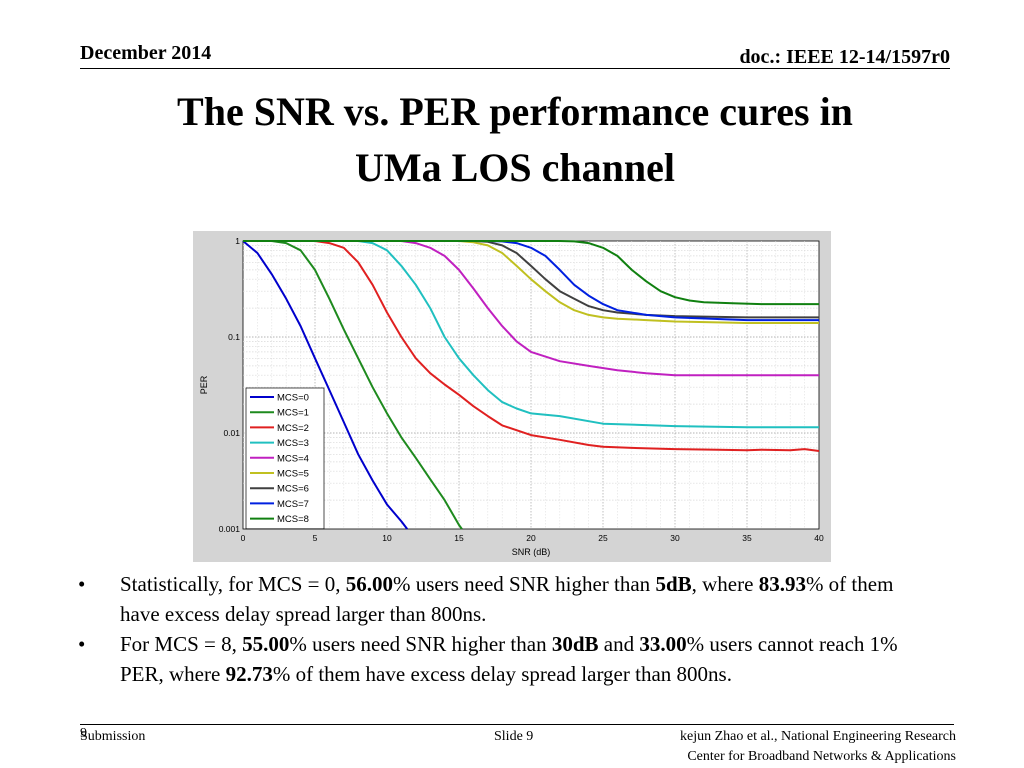 This screenshot has width=1024, height=768. I want to click on y-tick-label: 0.1, so click(234, 337).